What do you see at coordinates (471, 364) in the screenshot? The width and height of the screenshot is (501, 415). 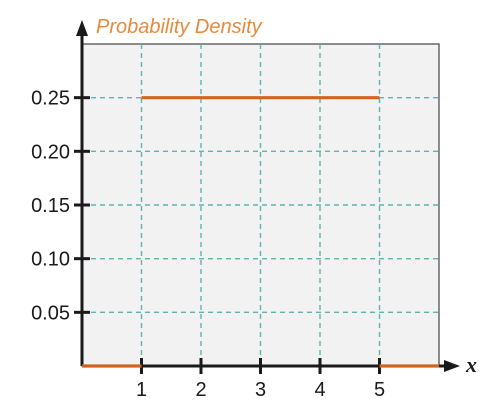 I see `x-axis-label: x` at bounding box center [471, 364].